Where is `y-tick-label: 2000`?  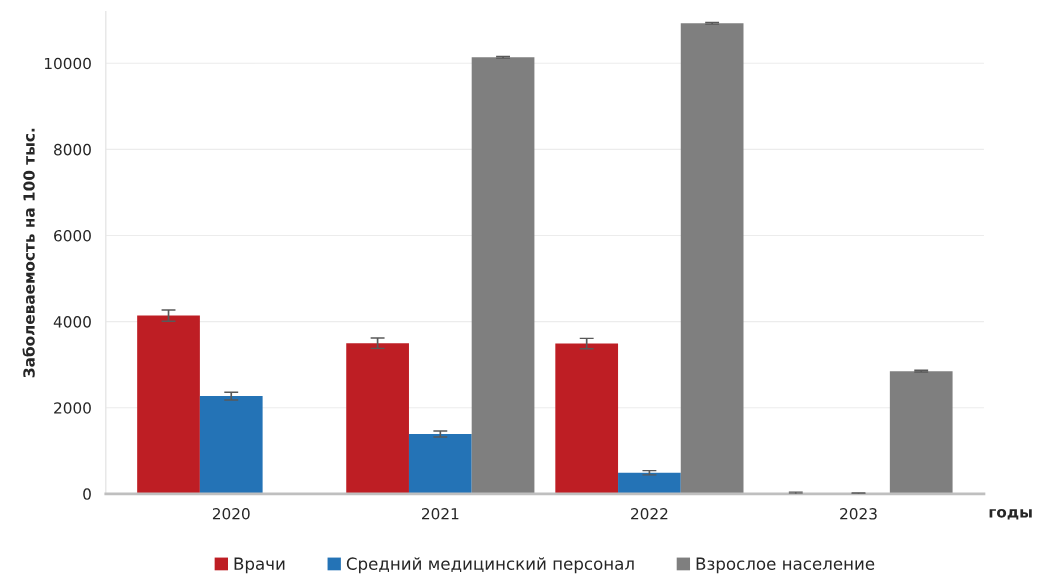 y-tick-label: 2000 is located at coordinates (72, 408).